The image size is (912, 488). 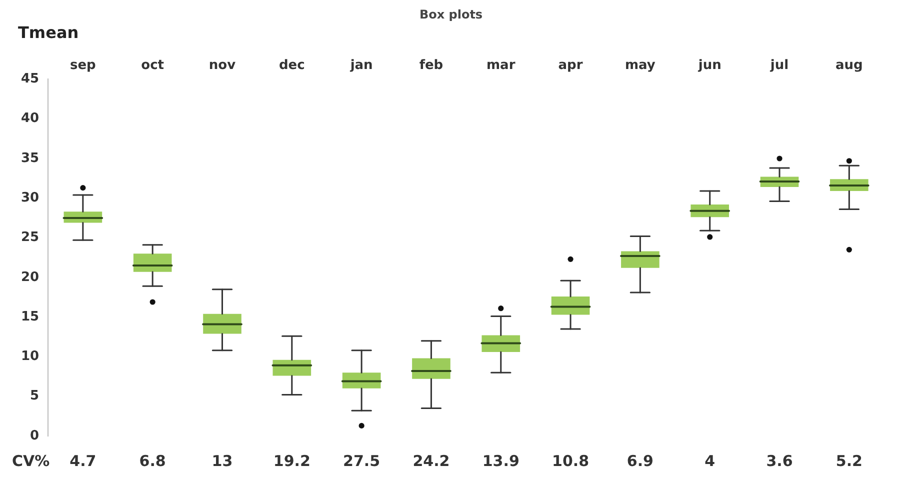 What do you see at coordinates (431, 461) in the screenshot?
I see `text: 24.2` at bounding box center [431, 461].